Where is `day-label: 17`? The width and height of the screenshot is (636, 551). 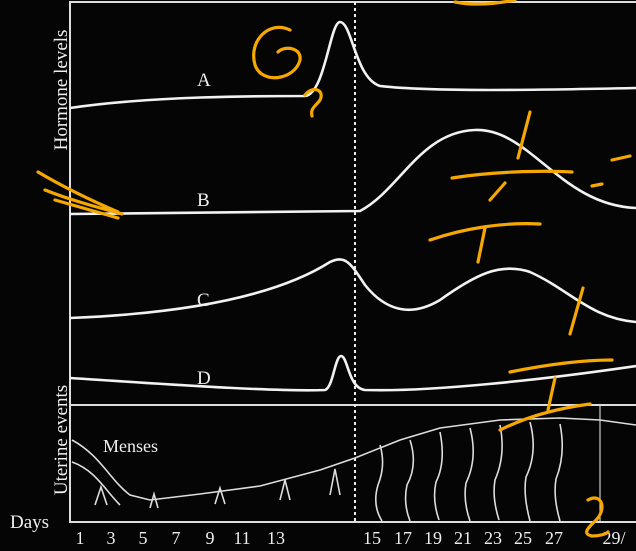 day-label: 17 is located at coordinates (403, 538).